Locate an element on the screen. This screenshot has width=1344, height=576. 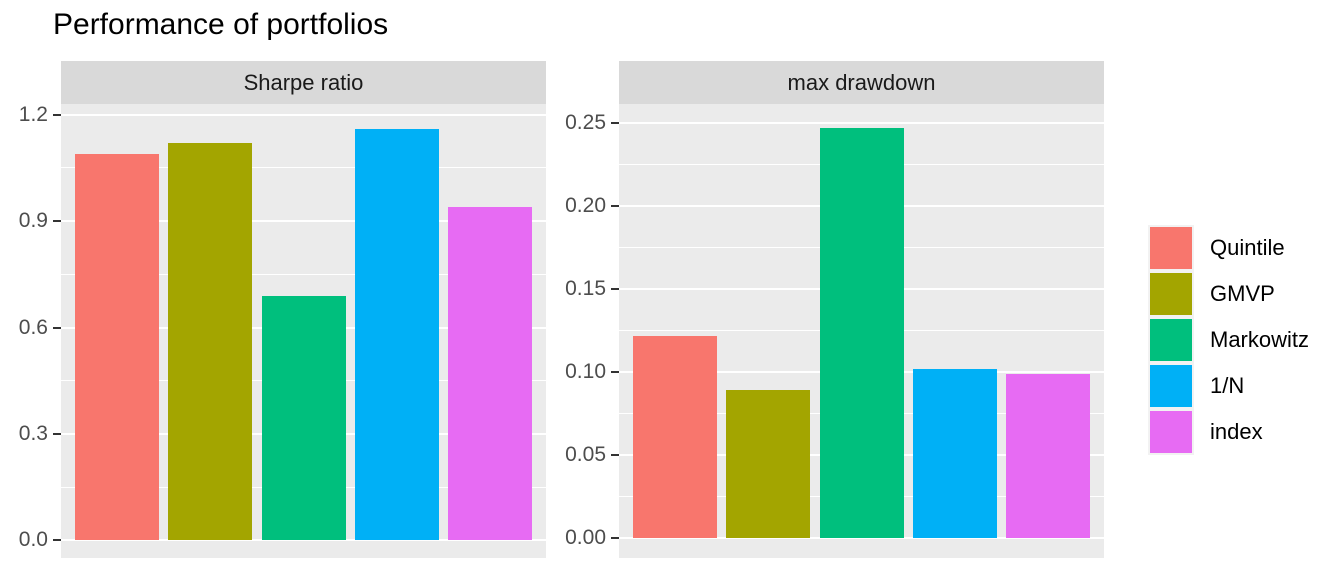
legend: Quintile GMVP Markowitz 1/N index is located at coordinates (1246, 340).